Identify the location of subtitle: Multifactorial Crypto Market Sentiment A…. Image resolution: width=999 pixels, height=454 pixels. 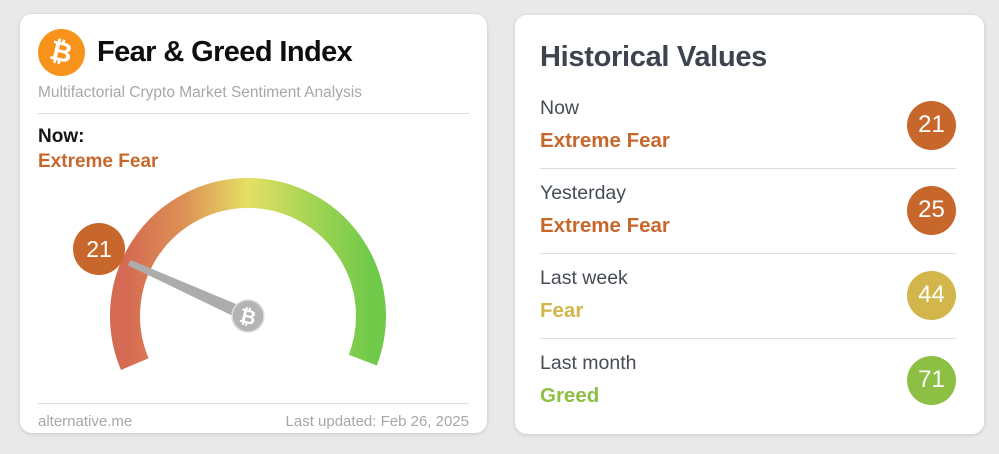
(200, 92).